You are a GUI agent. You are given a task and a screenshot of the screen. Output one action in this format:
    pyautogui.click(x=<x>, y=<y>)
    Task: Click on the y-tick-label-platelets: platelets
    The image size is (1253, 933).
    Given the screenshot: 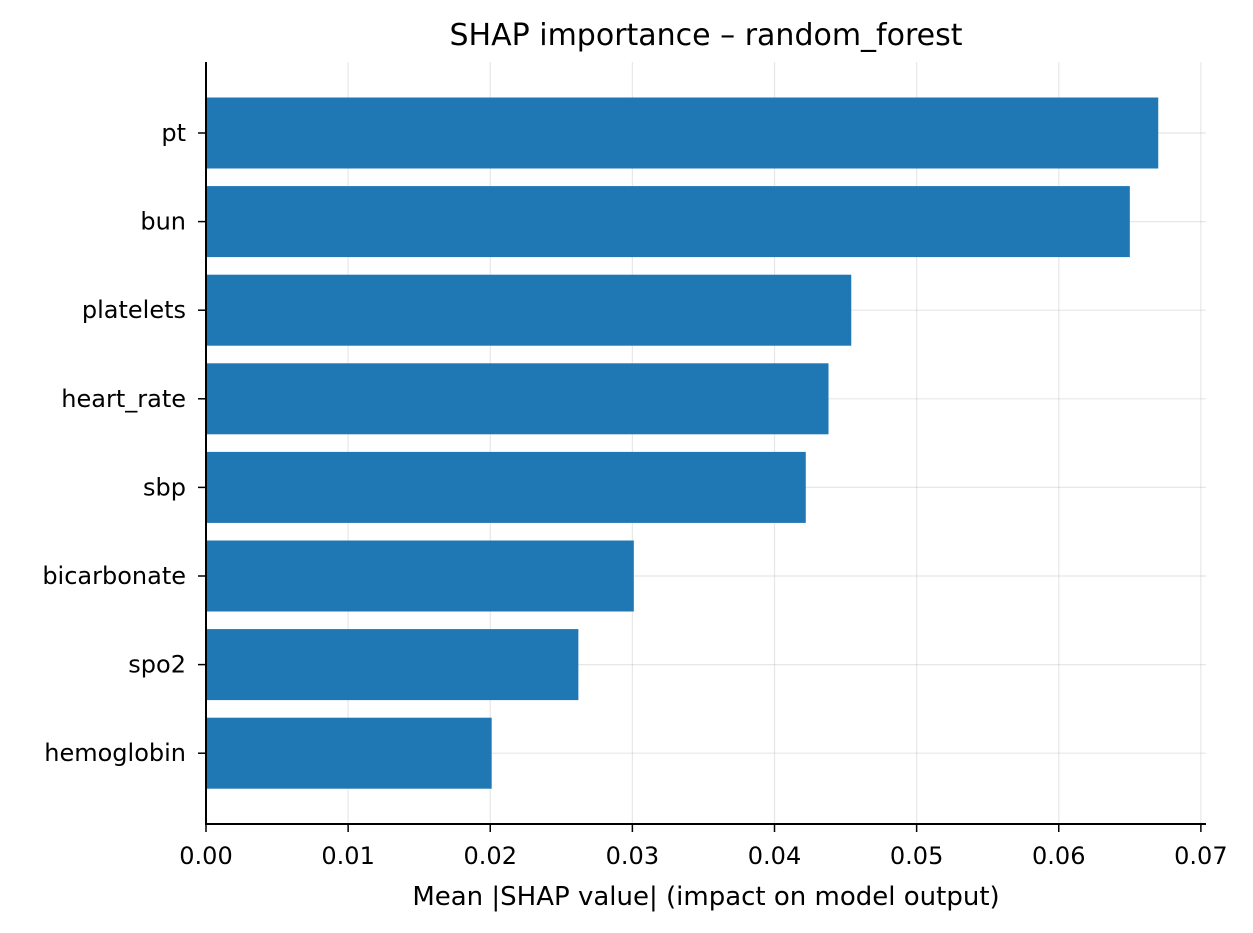 What is the action you would take?
    pyautogui.click(x=134, y=310)
    